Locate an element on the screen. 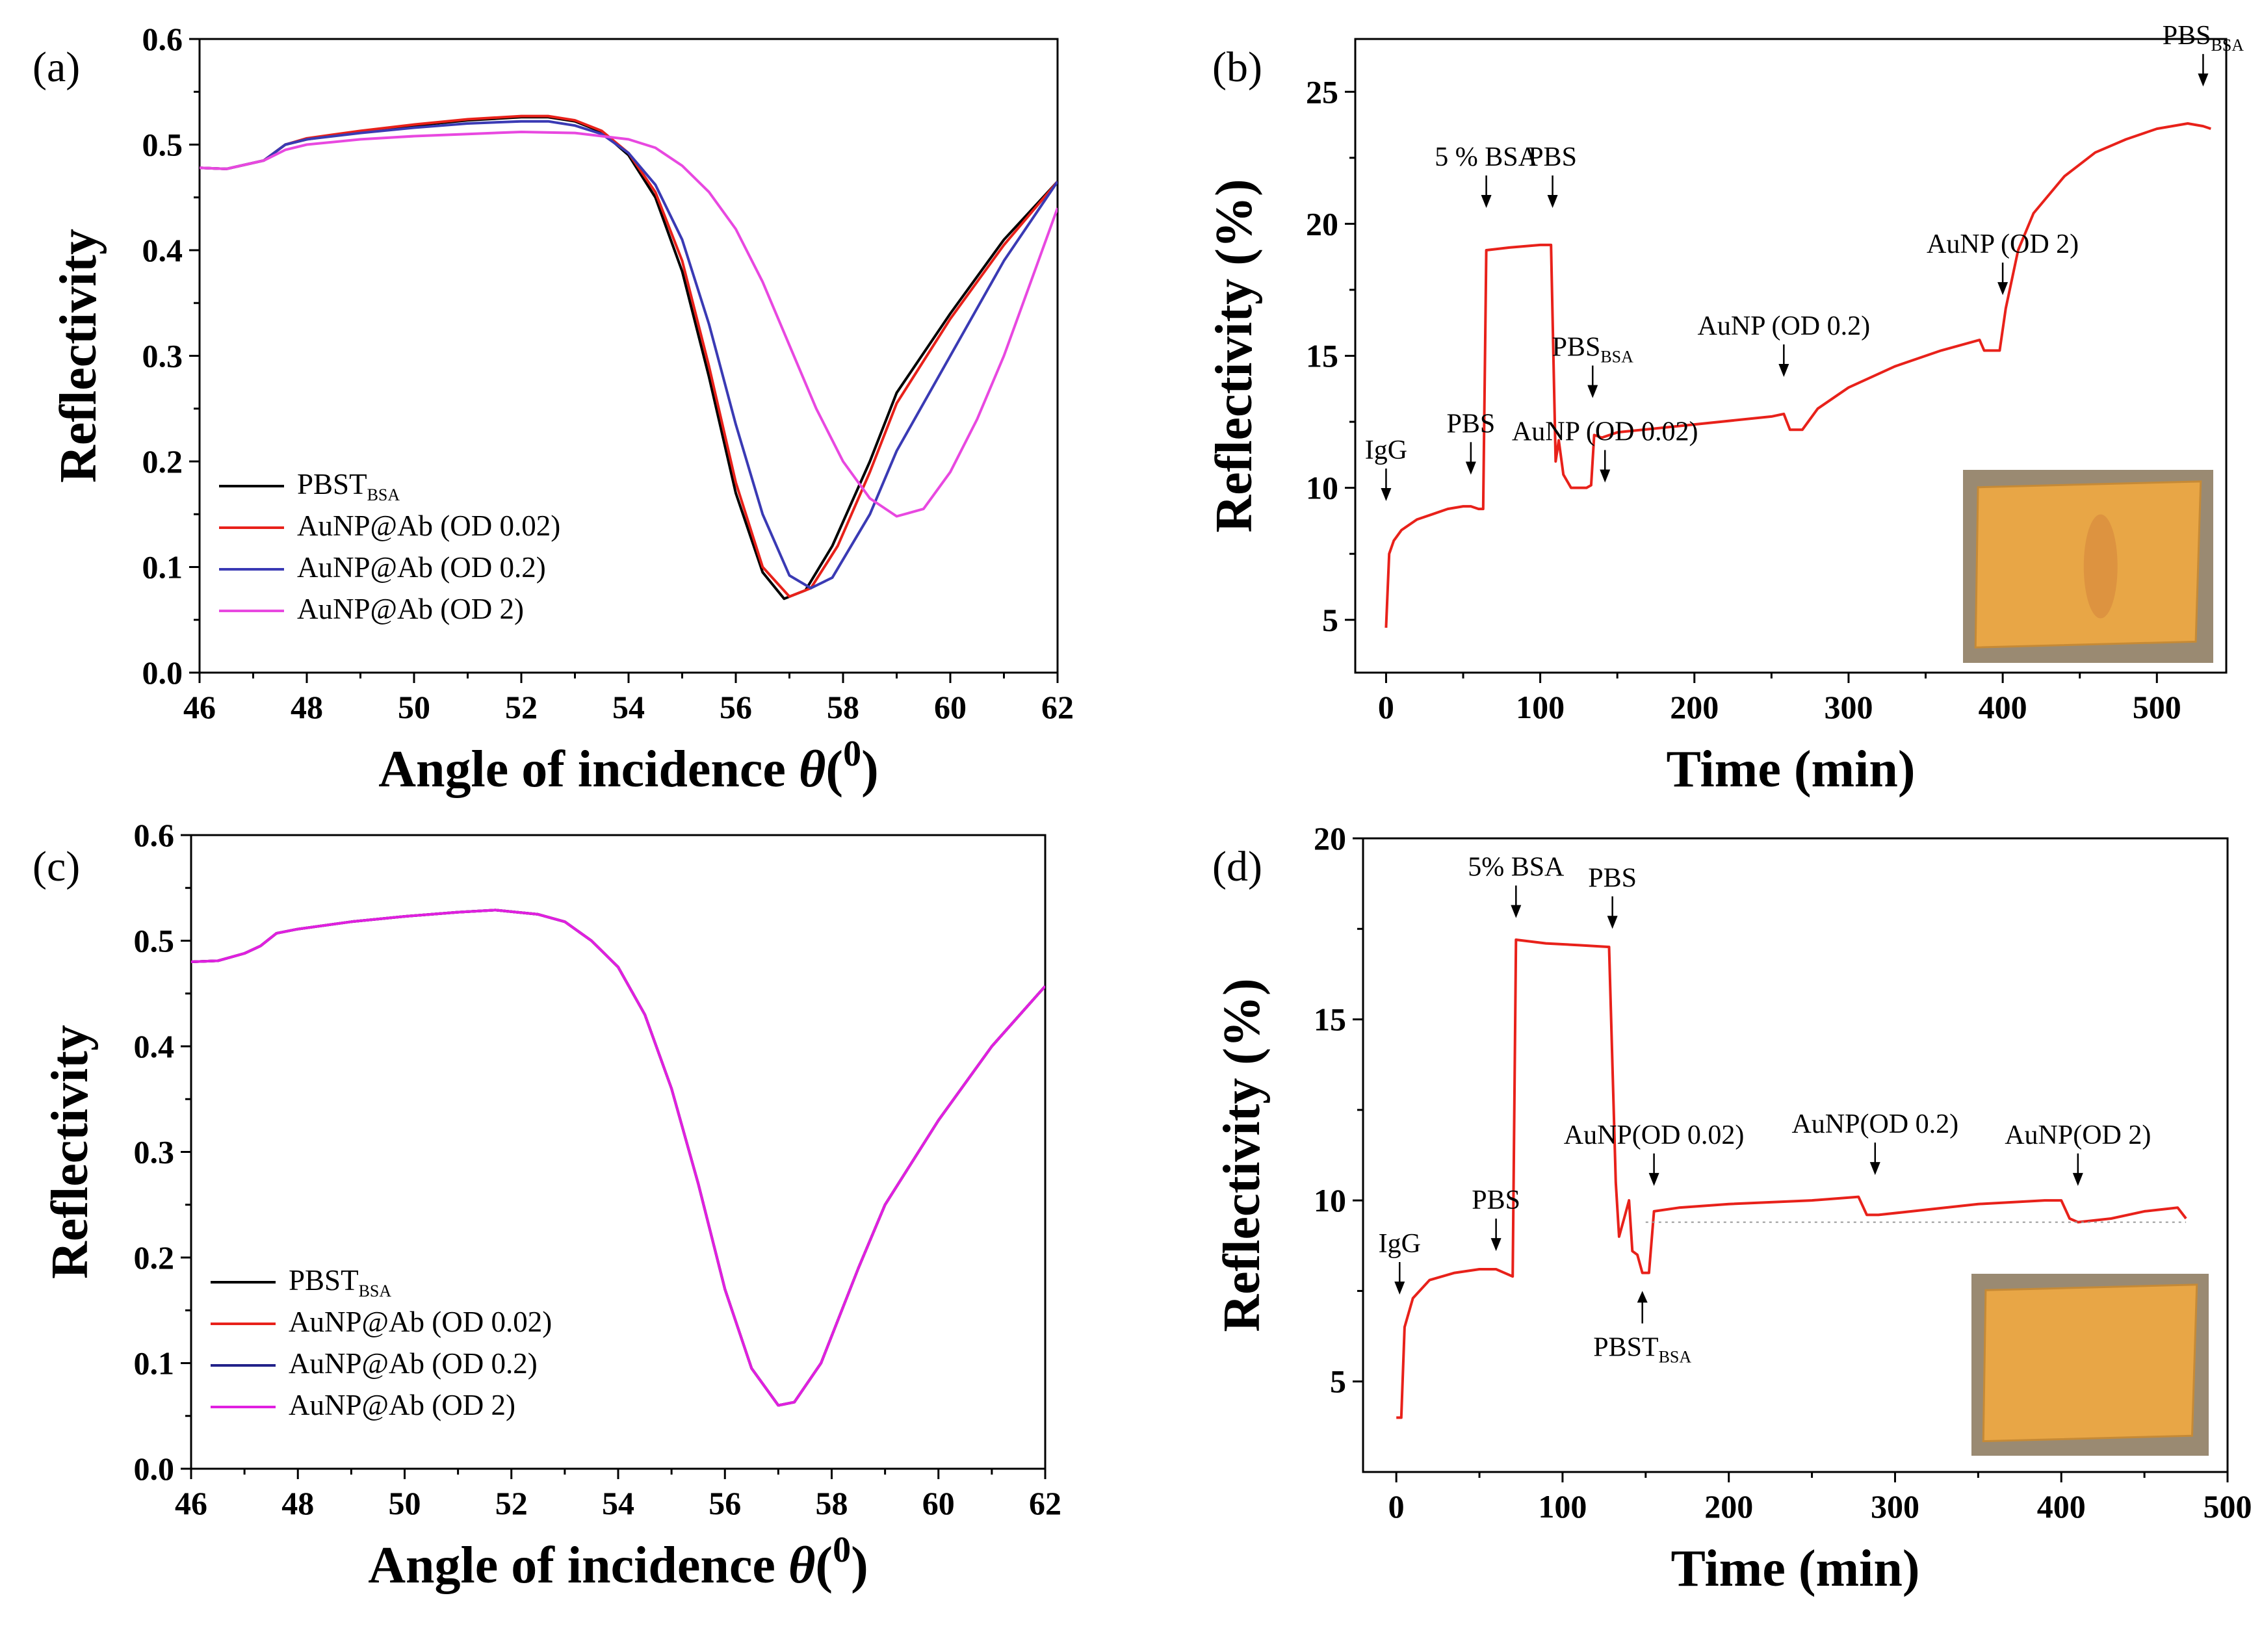 The height and width of the screenshot is (1652, 2262). chip-spot is located at coordinates (2101, 566).